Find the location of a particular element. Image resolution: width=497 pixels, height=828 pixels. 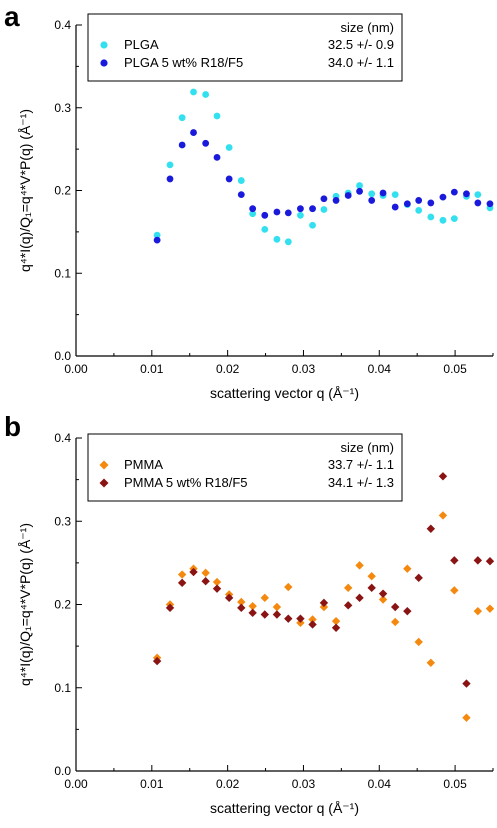

y-tick-label: 0.2 is located at coordinates (62, 605).